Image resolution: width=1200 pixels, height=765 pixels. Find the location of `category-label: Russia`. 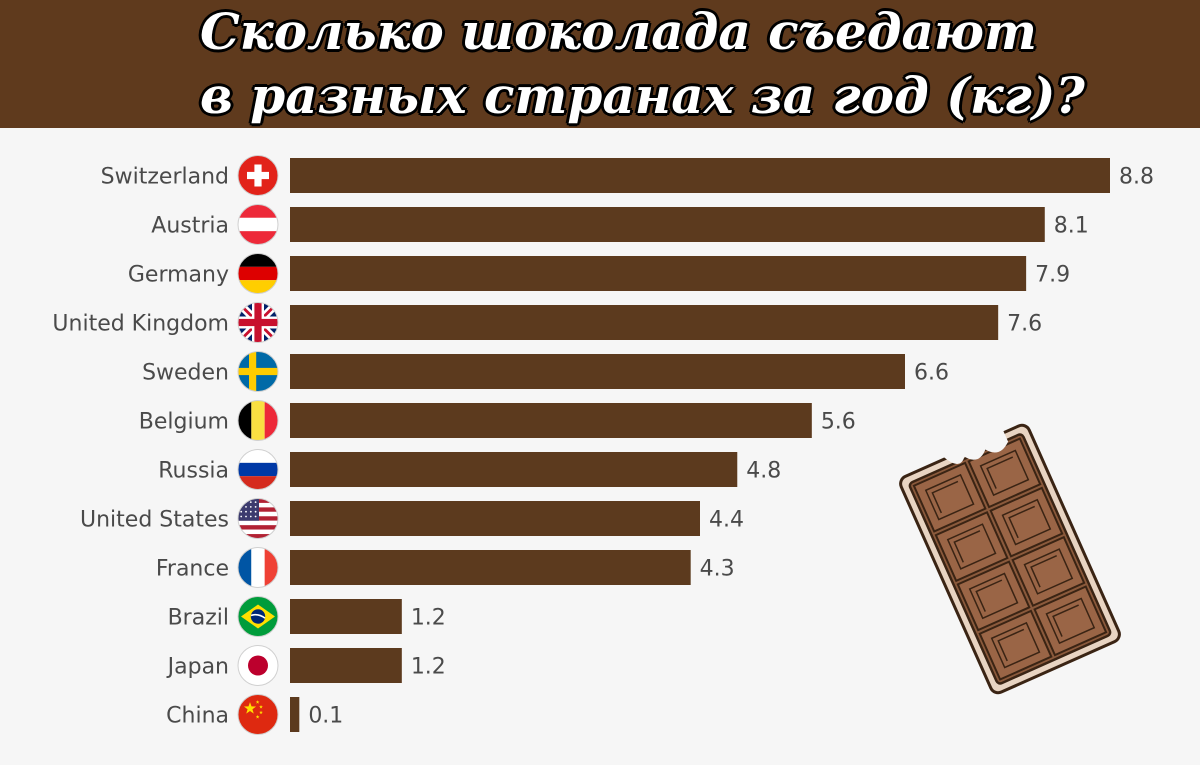

category-label: Russia is located at coordinates (193, 471).